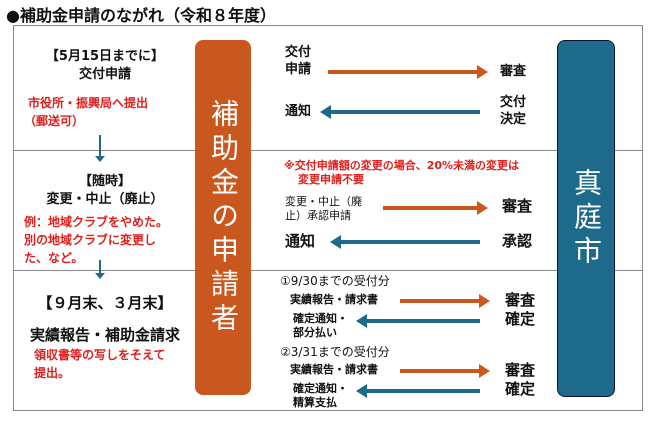 The width and height of the screenshot is (650, 422). I want to click on row2-note: た、など。, so click(54, 258).